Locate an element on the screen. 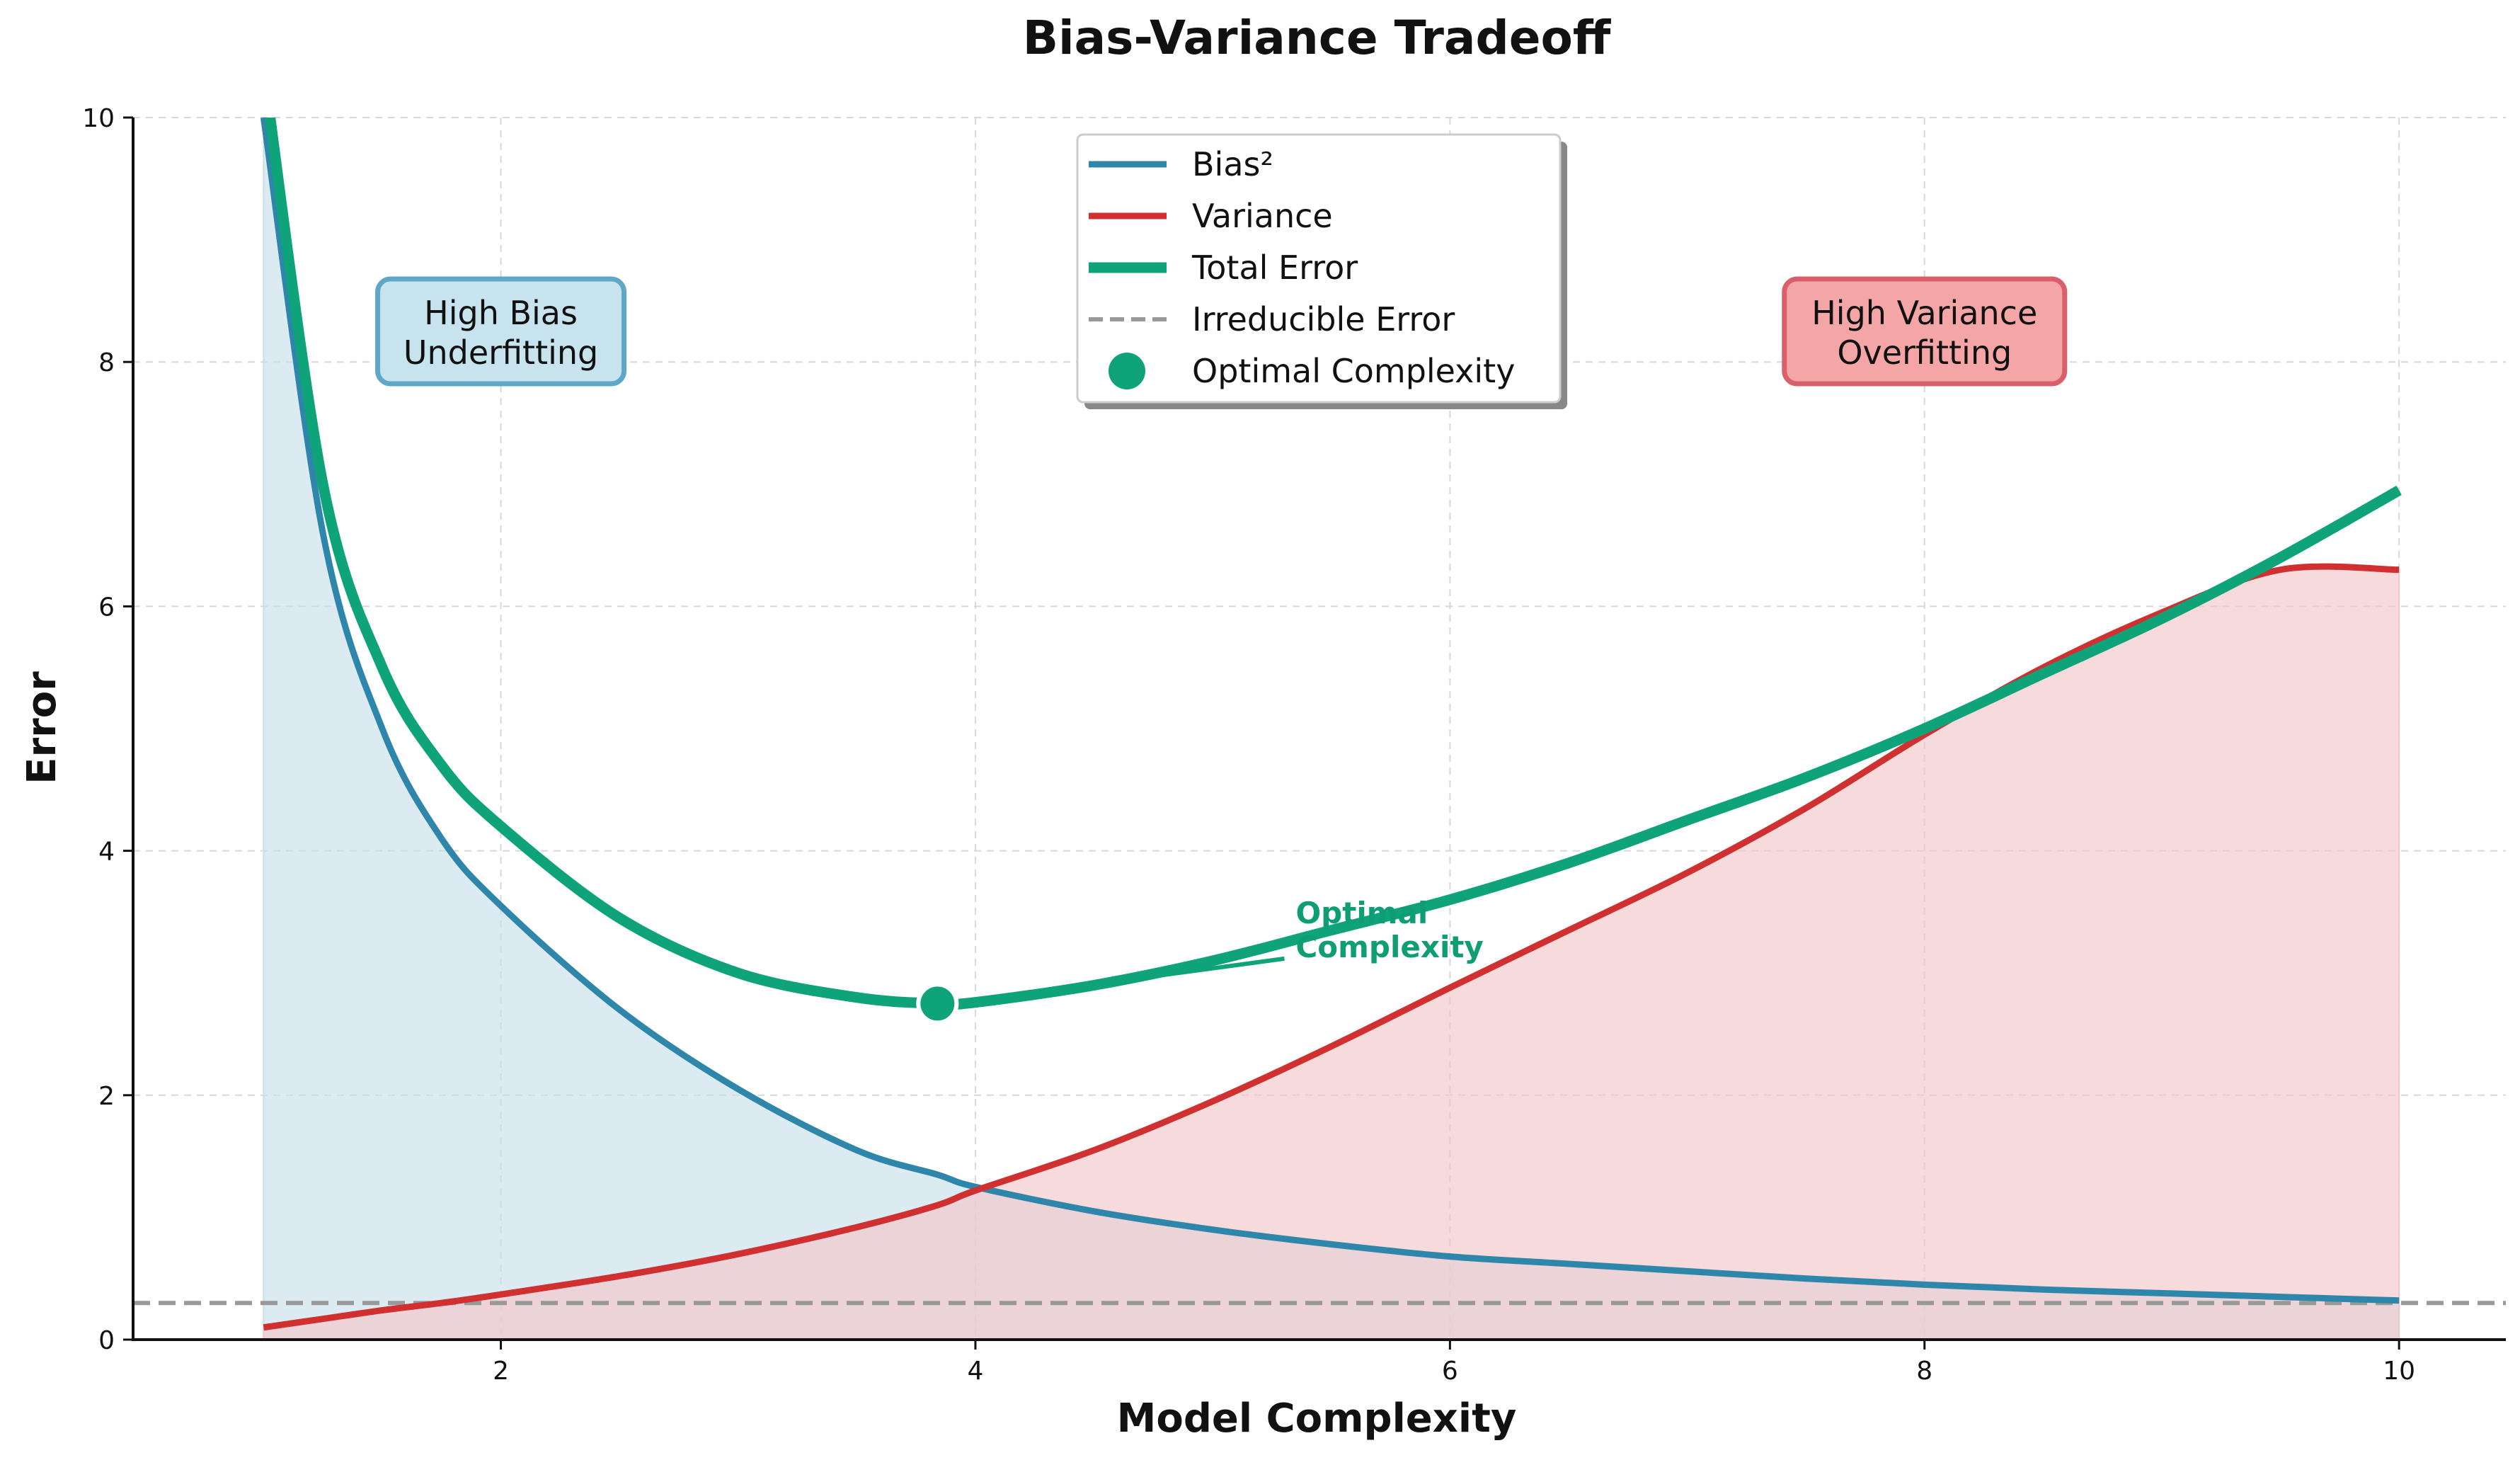 This screenshot has width=2520, height=1460. optimal-arrow is located at coordinates (1123, 980).